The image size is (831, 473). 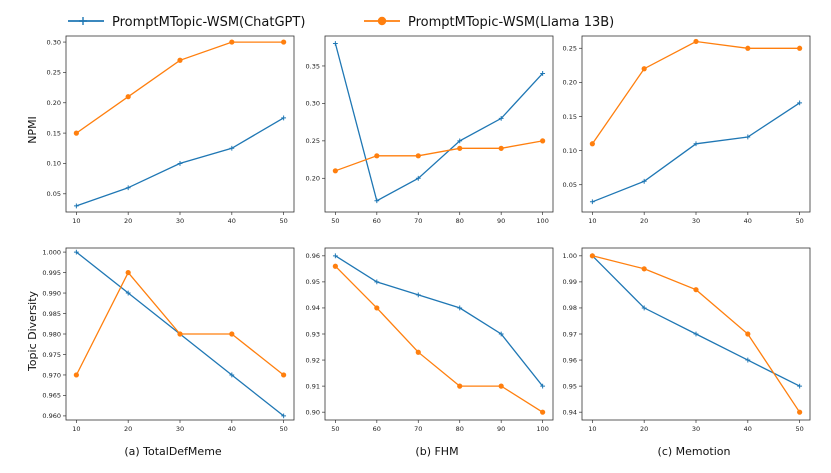 What do you see at coordinates (313, 386) in the screenshot?
I see `y-tick-label: 0.91` at bounding box center [313, 386].